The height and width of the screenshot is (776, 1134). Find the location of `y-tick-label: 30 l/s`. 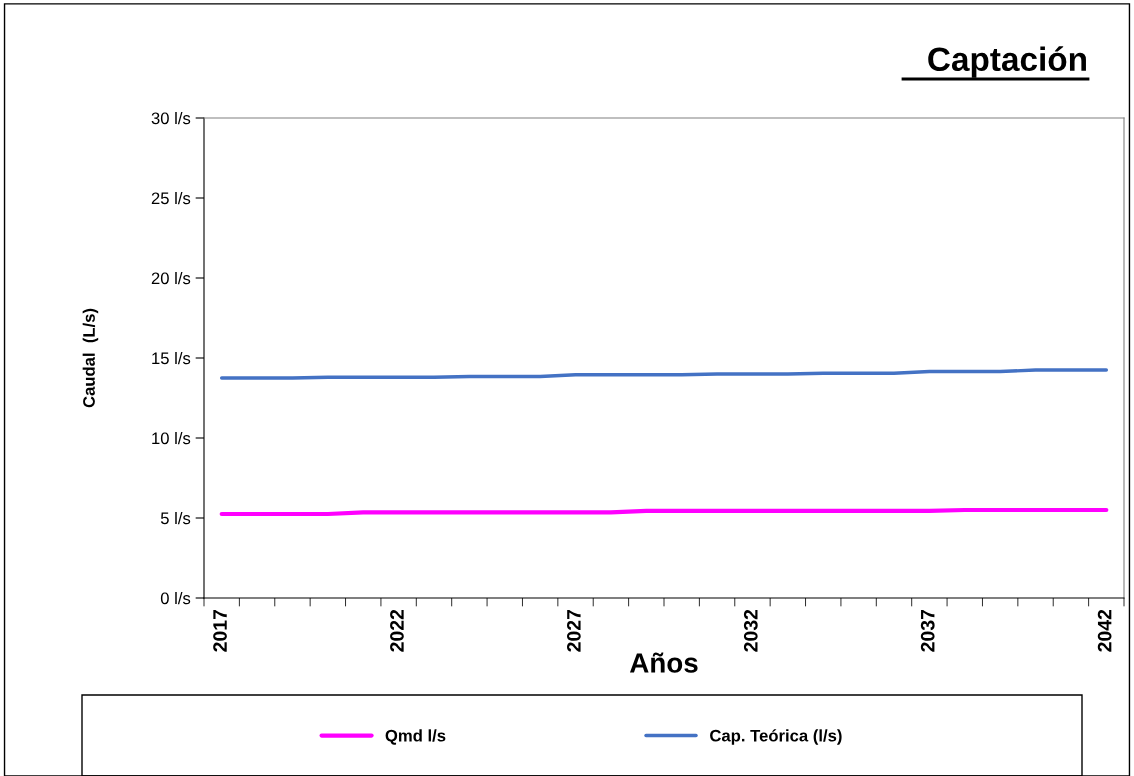

y-tick-label: 30 l/s is located at coordinates (171, 118).